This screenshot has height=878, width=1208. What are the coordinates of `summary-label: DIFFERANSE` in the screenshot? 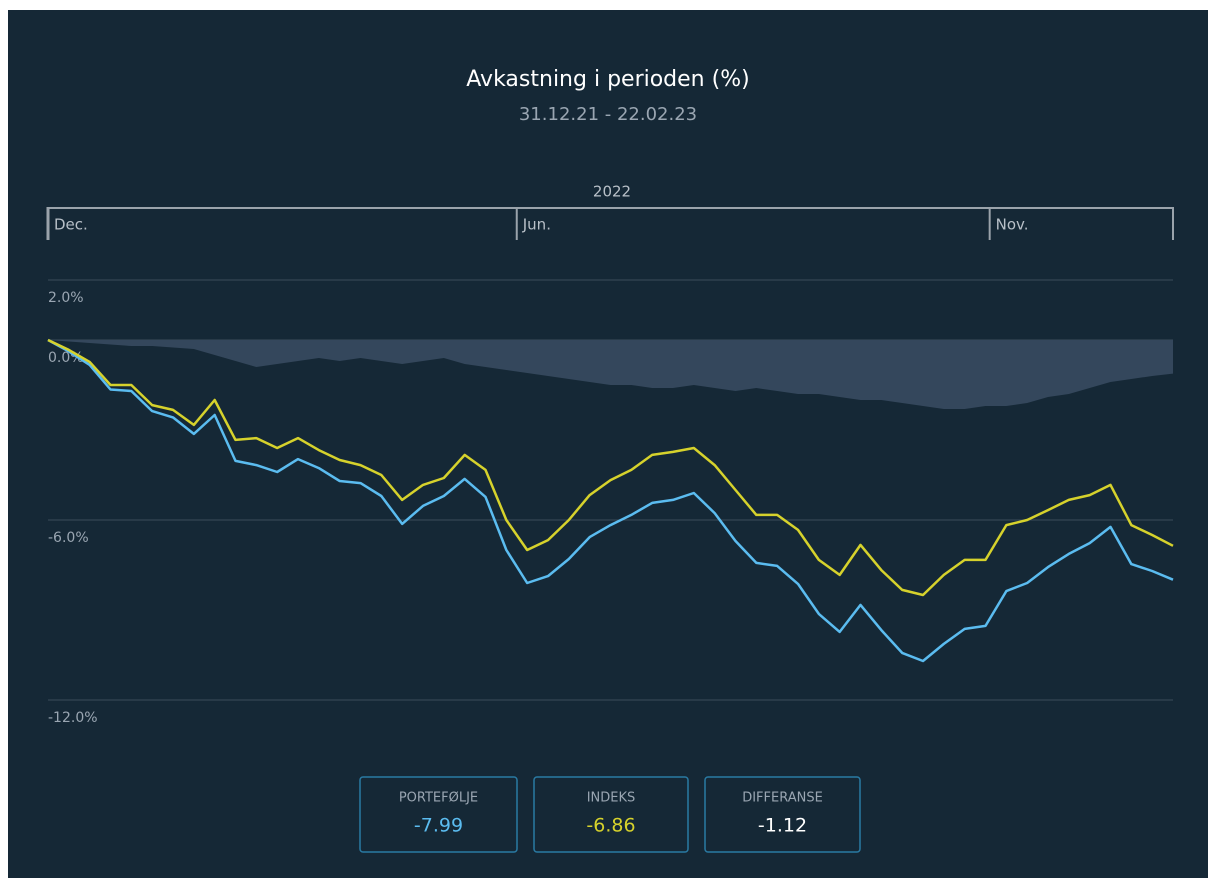 It's located at (782, 798).